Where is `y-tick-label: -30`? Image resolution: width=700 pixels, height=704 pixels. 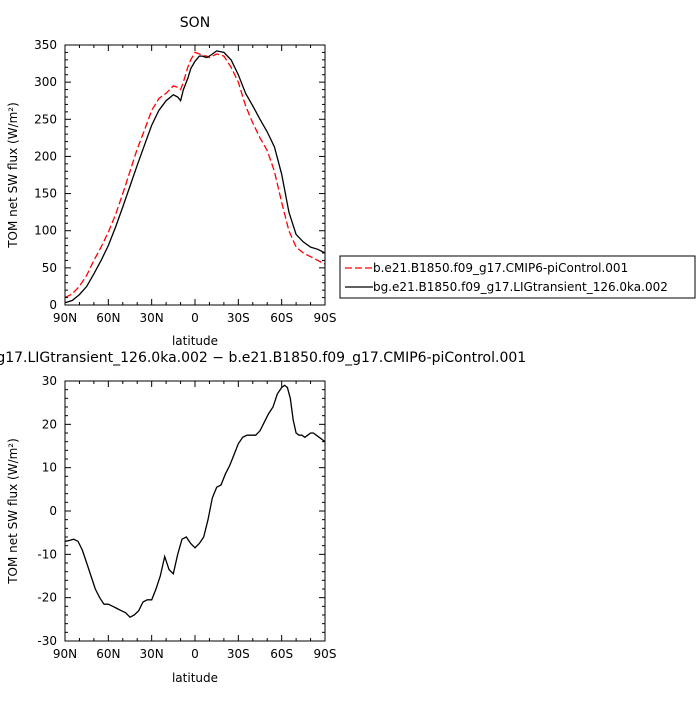
y-tick-label: -30 is located at coordinates (47, 641).